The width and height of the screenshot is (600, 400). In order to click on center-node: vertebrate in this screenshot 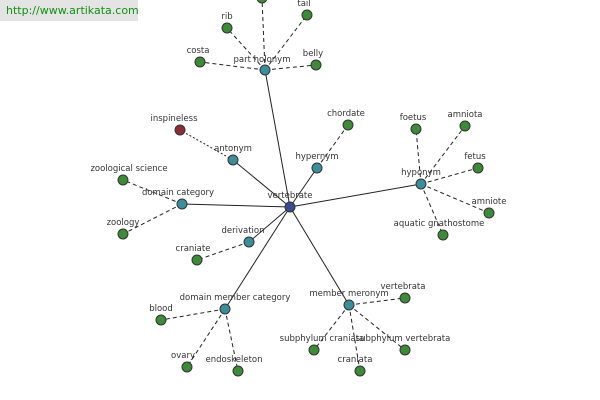, I will do `click(290, 202)`.